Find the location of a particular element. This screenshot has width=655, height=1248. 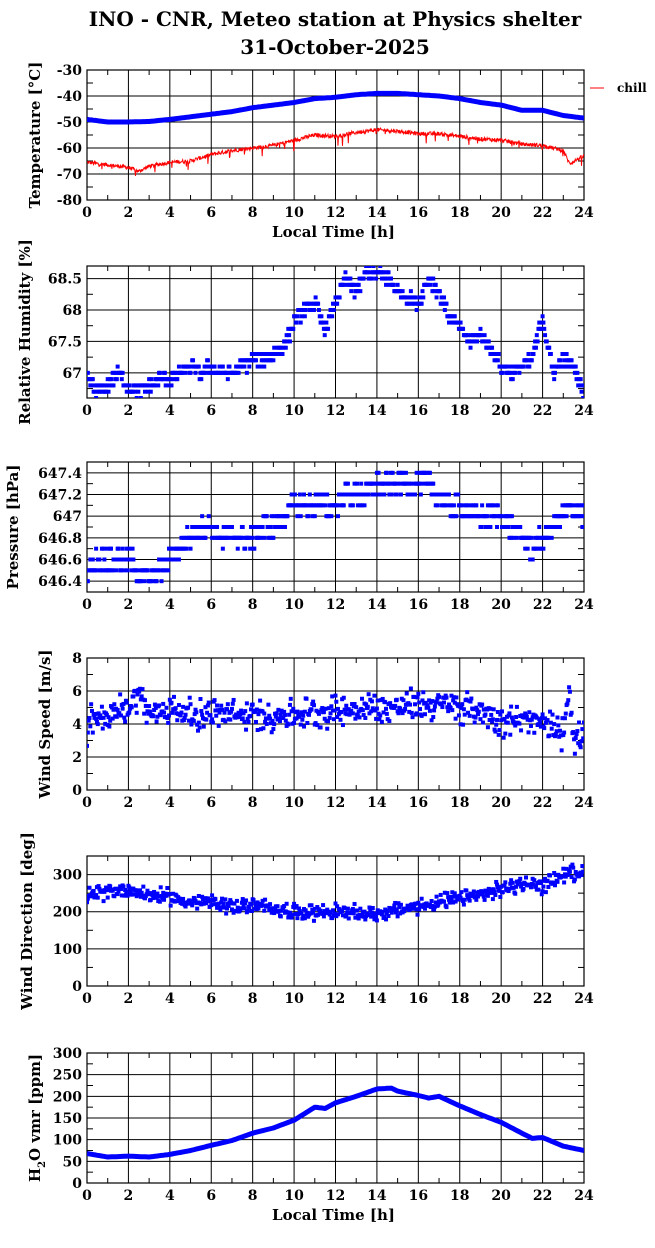

y-tick-label: 646.6 is located at coordinates (60, 561).